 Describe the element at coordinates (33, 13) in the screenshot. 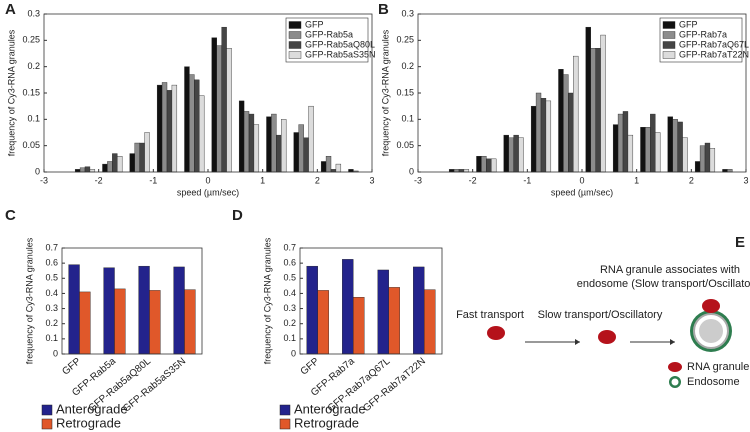

I see `y-tick-label: 0.3` at that location.